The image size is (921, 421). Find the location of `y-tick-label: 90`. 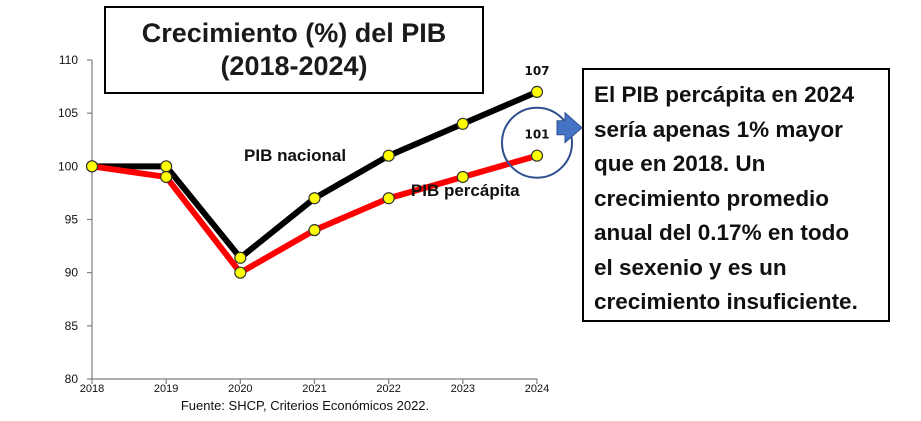

y-tick-label: 90 is located at coordinates (72, 273).